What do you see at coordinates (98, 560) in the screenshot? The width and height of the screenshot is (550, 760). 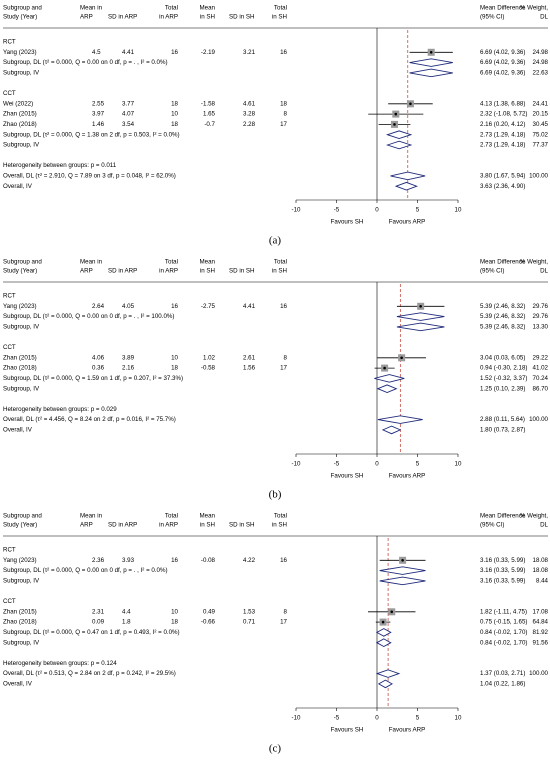 I see `table-cell: 2.36` at bounding box center [98, 560].